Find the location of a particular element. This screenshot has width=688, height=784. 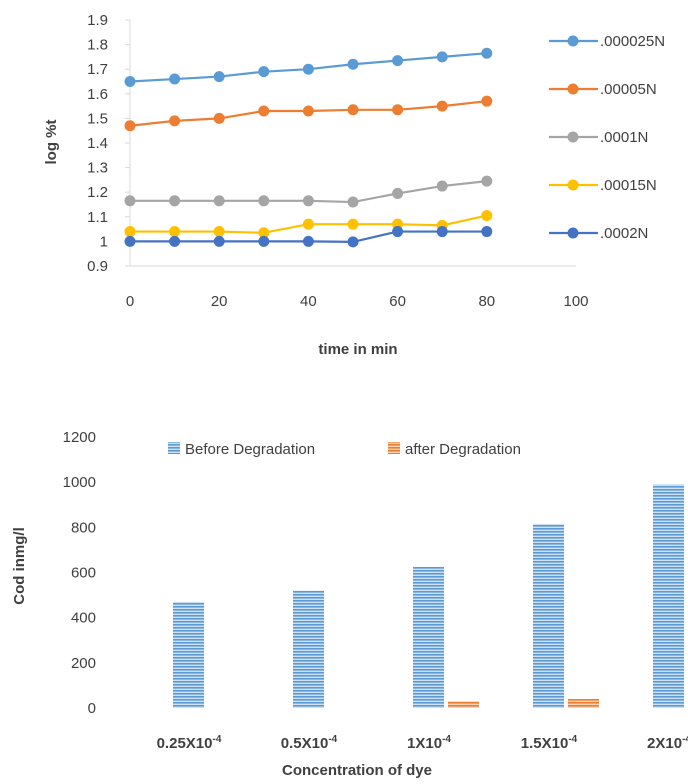

bar-chart-y-tick-labels: 0 200 400 600 800 1000 1200 is located at coordinates (79, 573).